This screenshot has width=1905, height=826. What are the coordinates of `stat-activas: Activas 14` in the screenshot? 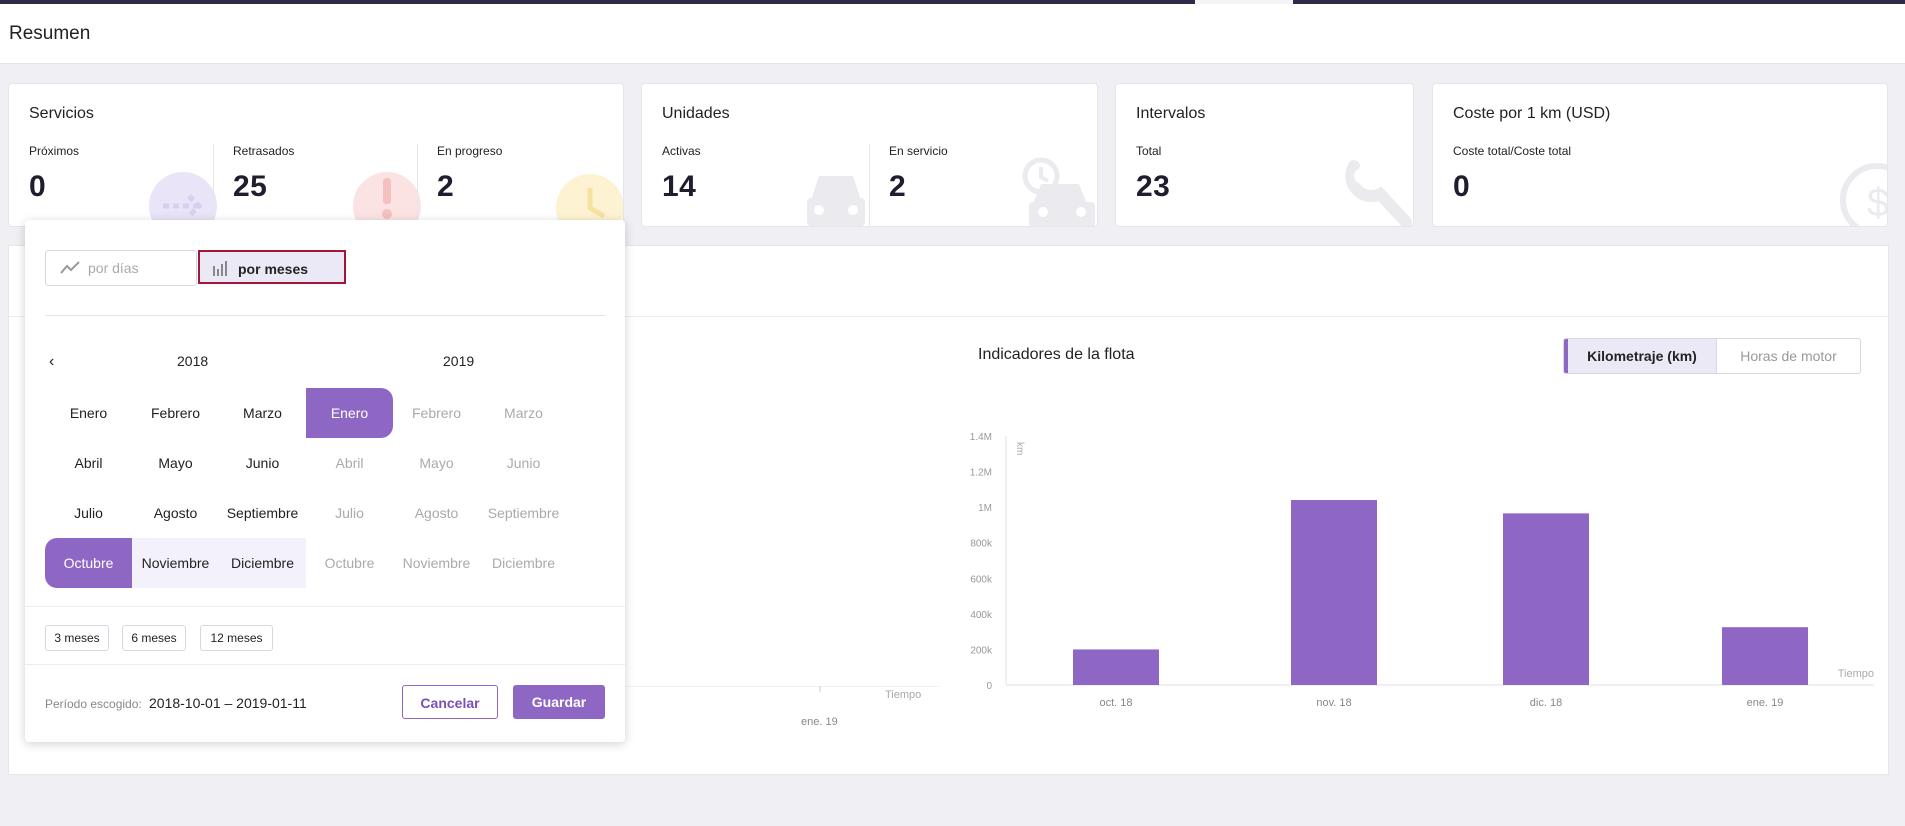 It's located at (681, 174).